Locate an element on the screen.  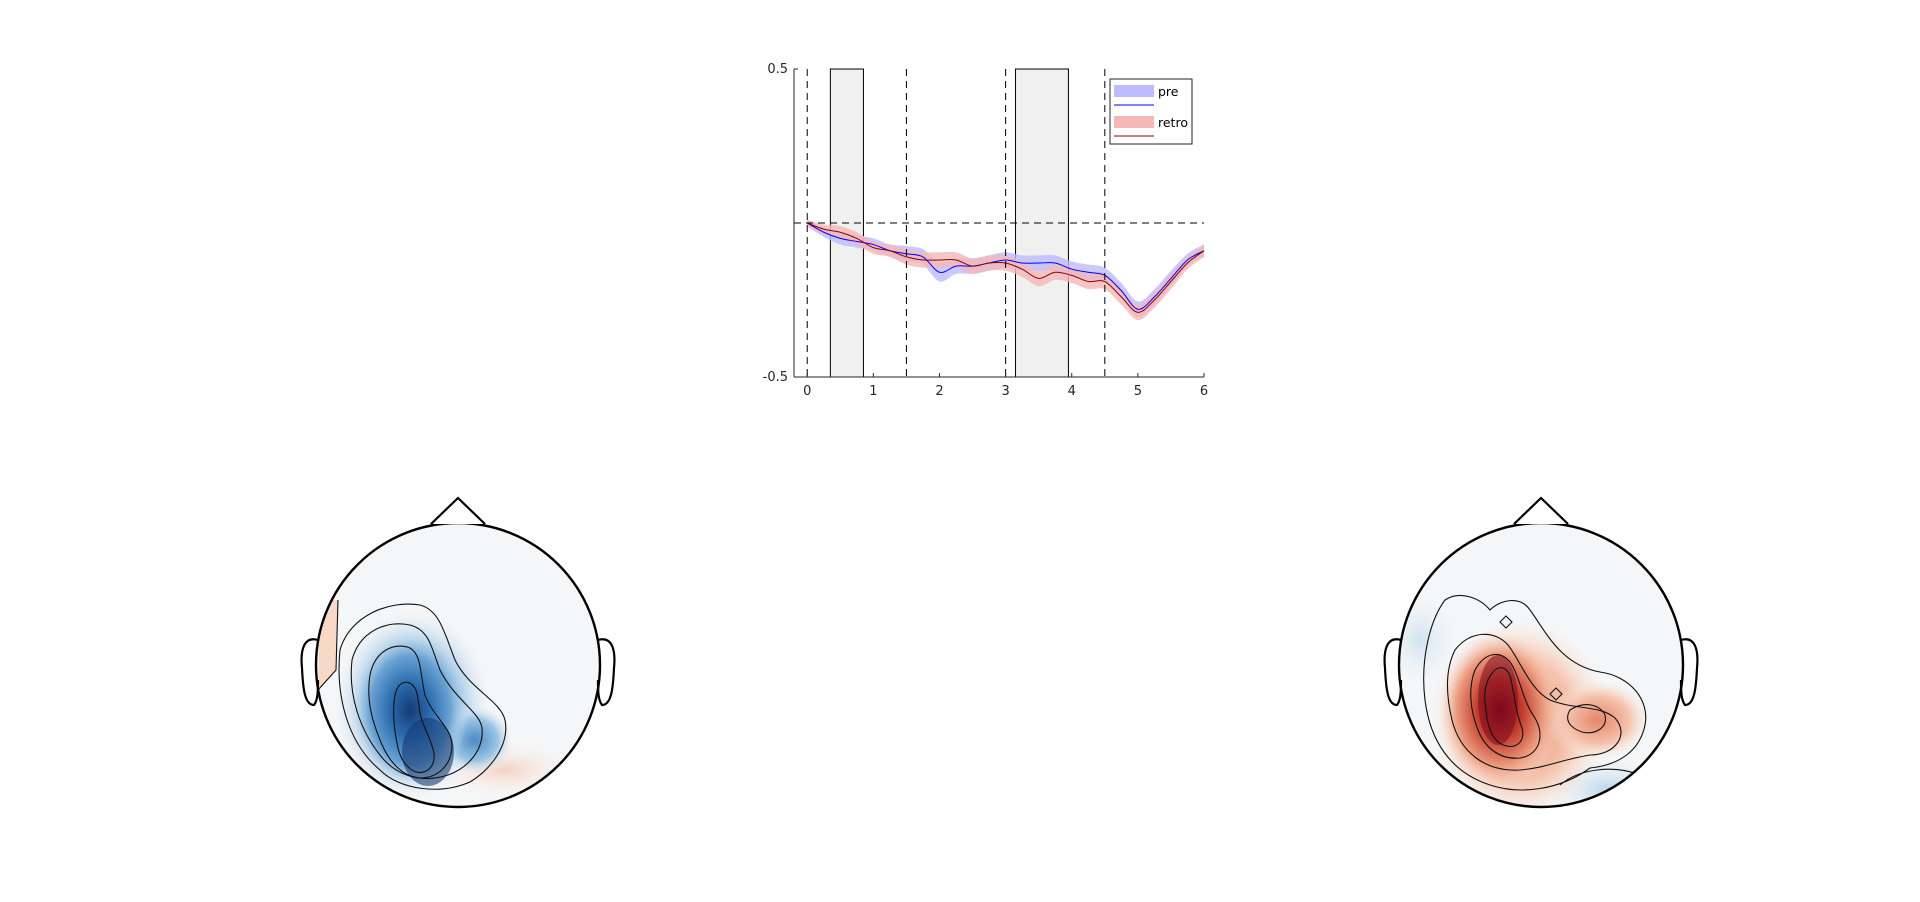
legend-swatch-retro is located at coordinates (1134, 122).